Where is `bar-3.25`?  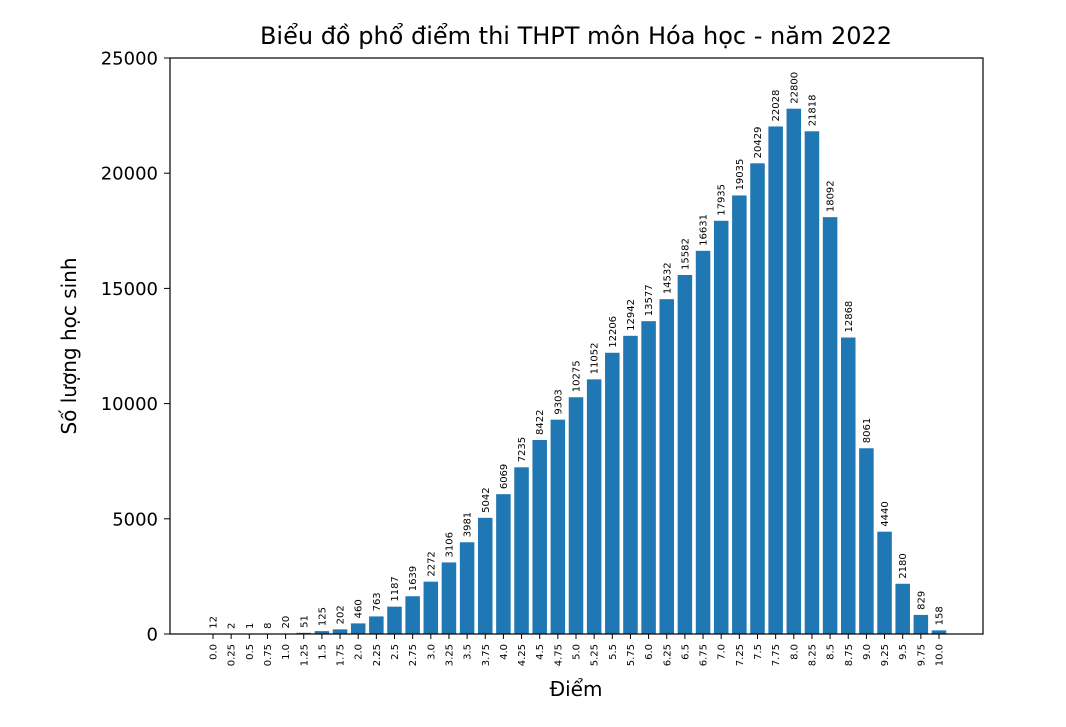 bar-3.25 is located at coordinates (449, 598).